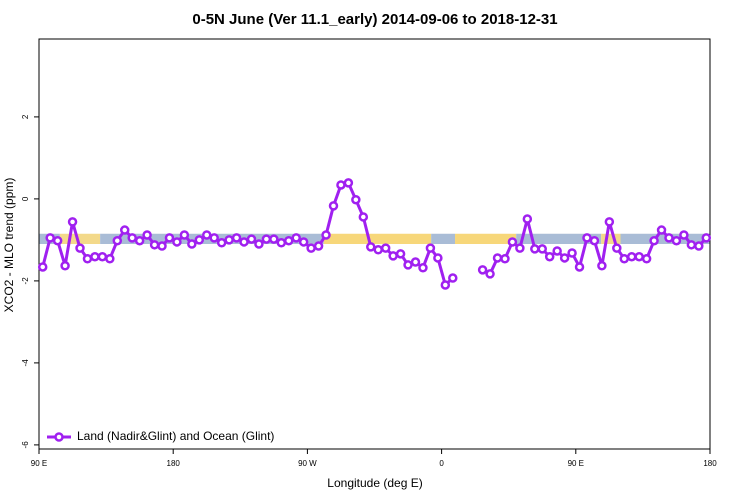 This screenshot has height=500, width=750. Describe the element at coordinates (175, 436) in the screenshot. I see `legend-label: Land (Nadir&Glint) and Ocean (Glint)` at that location.